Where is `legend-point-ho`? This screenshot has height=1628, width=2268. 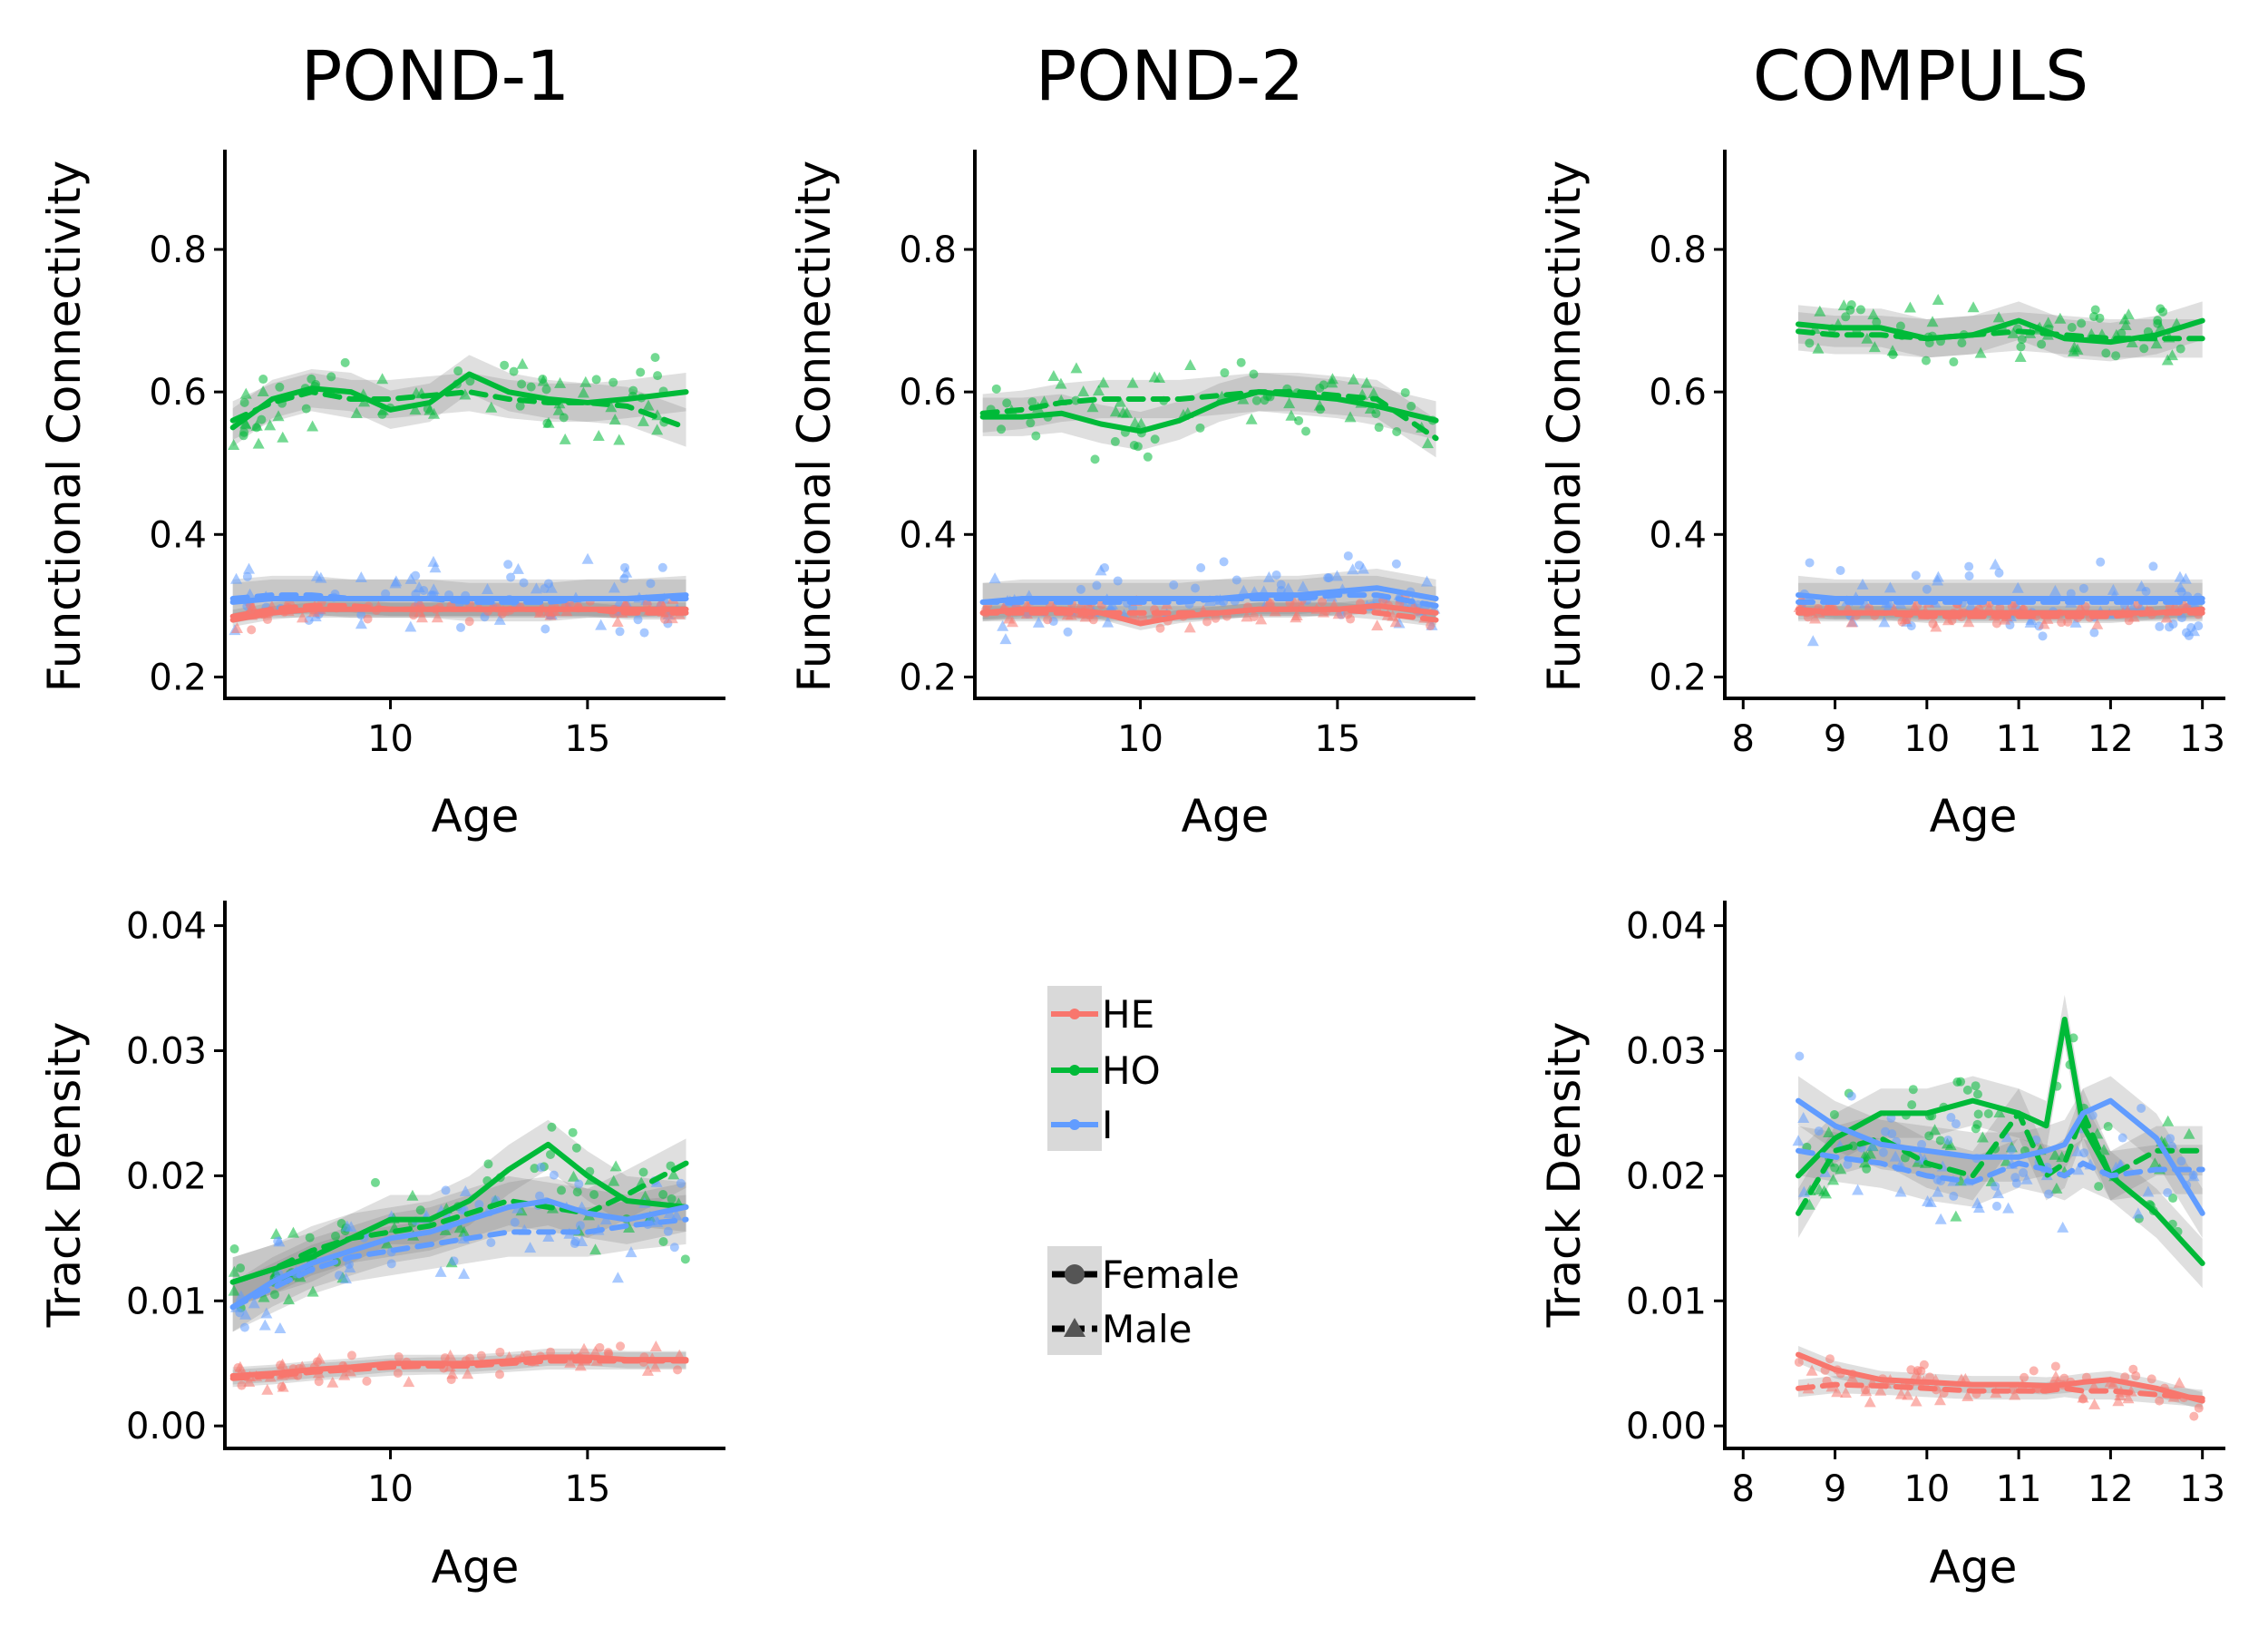
legend-point-ho is located at coordinates (1074, 1070).